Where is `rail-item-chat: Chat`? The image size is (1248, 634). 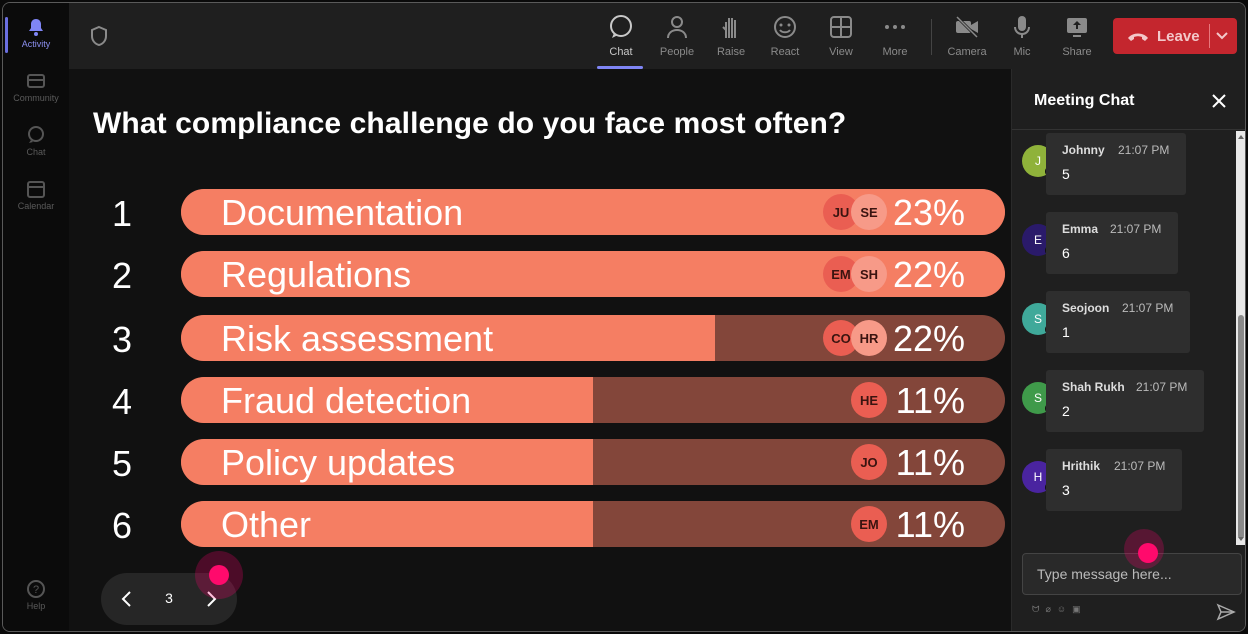
rail-item-chat: Chat is located at coordinates (36, 143).